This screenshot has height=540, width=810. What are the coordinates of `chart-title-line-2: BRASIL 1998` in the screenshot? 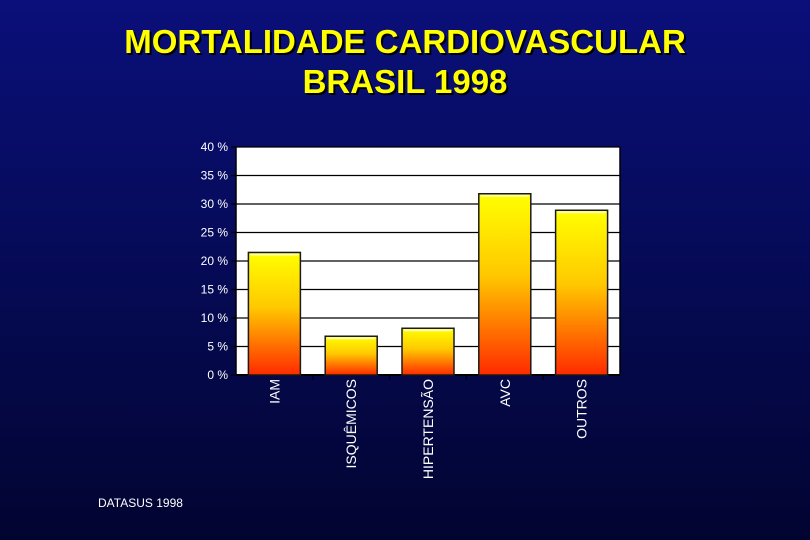 It's located at (405, 81).